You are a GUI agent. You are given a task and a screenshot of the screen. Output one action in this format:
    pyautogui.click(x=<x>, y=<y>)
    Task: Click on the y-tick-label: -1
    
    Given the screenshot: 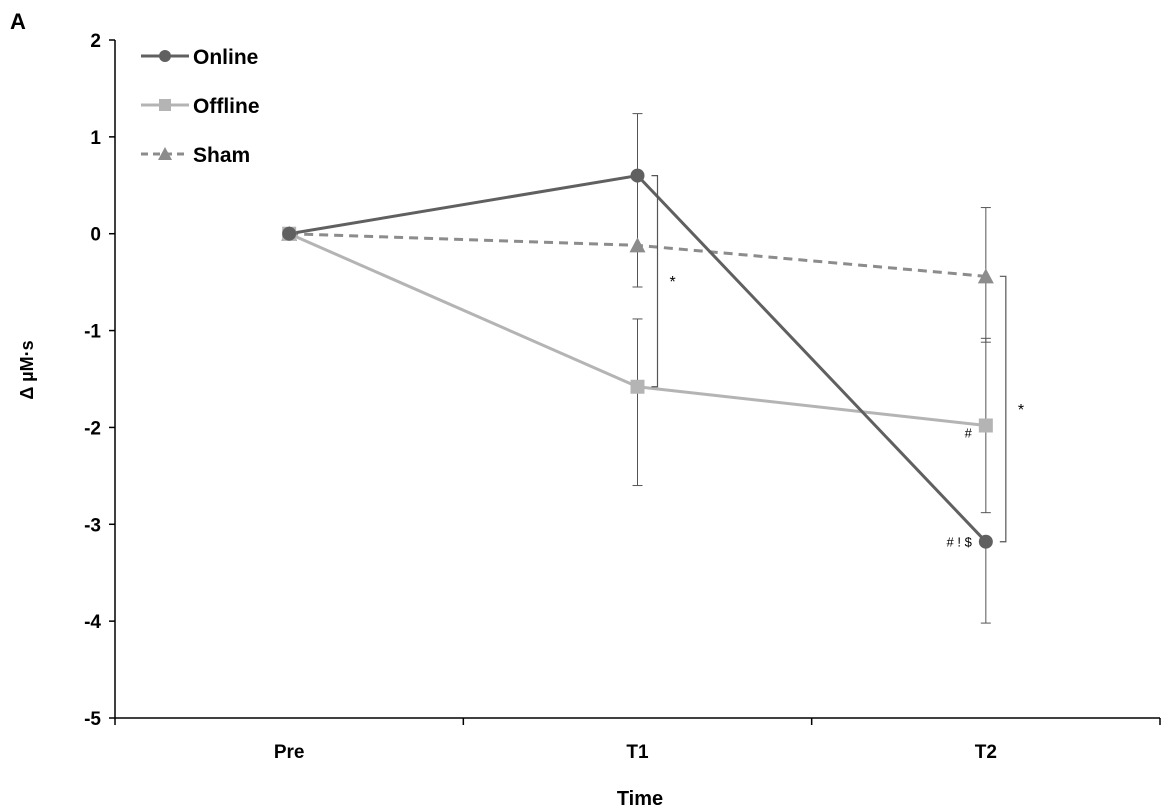 What is the action you would take?
    pyautogui.click(x=92, y=332)
    